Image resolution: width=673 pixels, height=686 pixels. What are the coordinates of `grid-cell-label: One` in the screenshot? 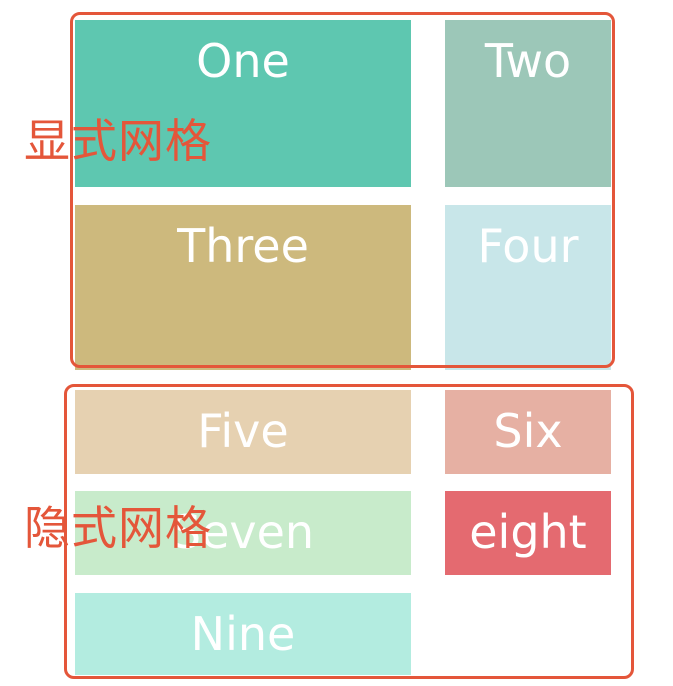 It's located at (243, 61).